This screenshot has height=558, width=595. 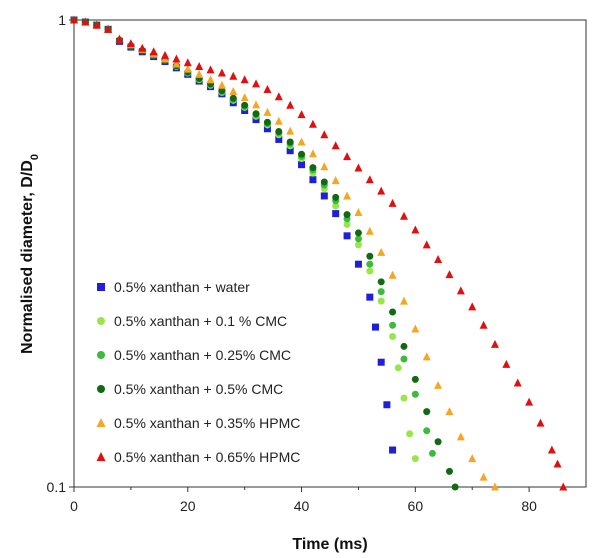 I want to click on y-axis: 0.11, so click(x=60, y=253).